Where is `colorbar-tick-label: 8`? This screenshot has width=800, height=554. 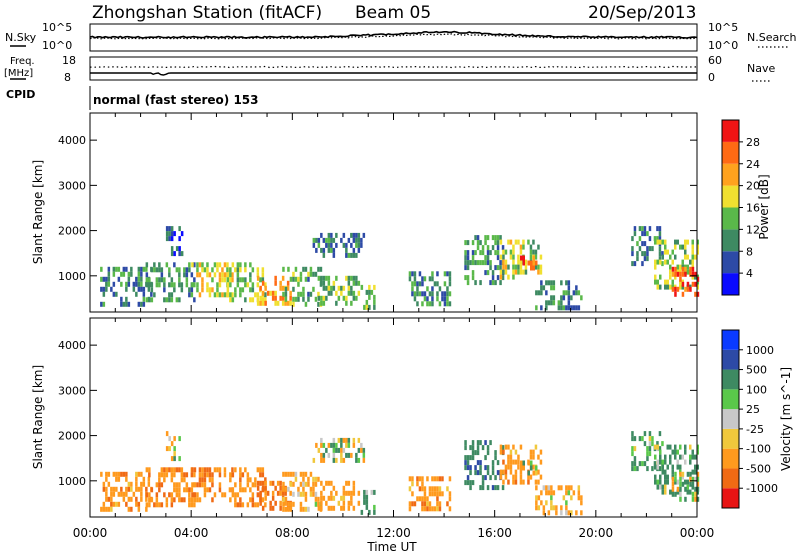 colorbar-tick-label: 8 is located at coordinates (749, 251).